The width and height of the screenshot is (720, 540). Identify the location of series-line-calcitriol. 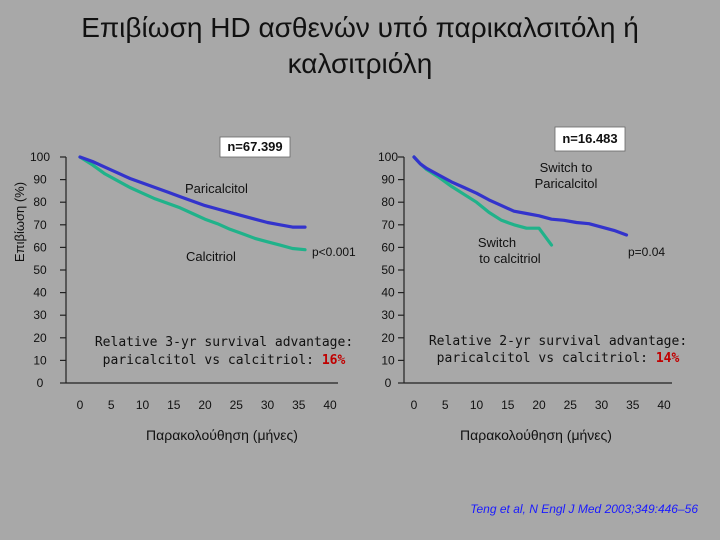
(192, 203).